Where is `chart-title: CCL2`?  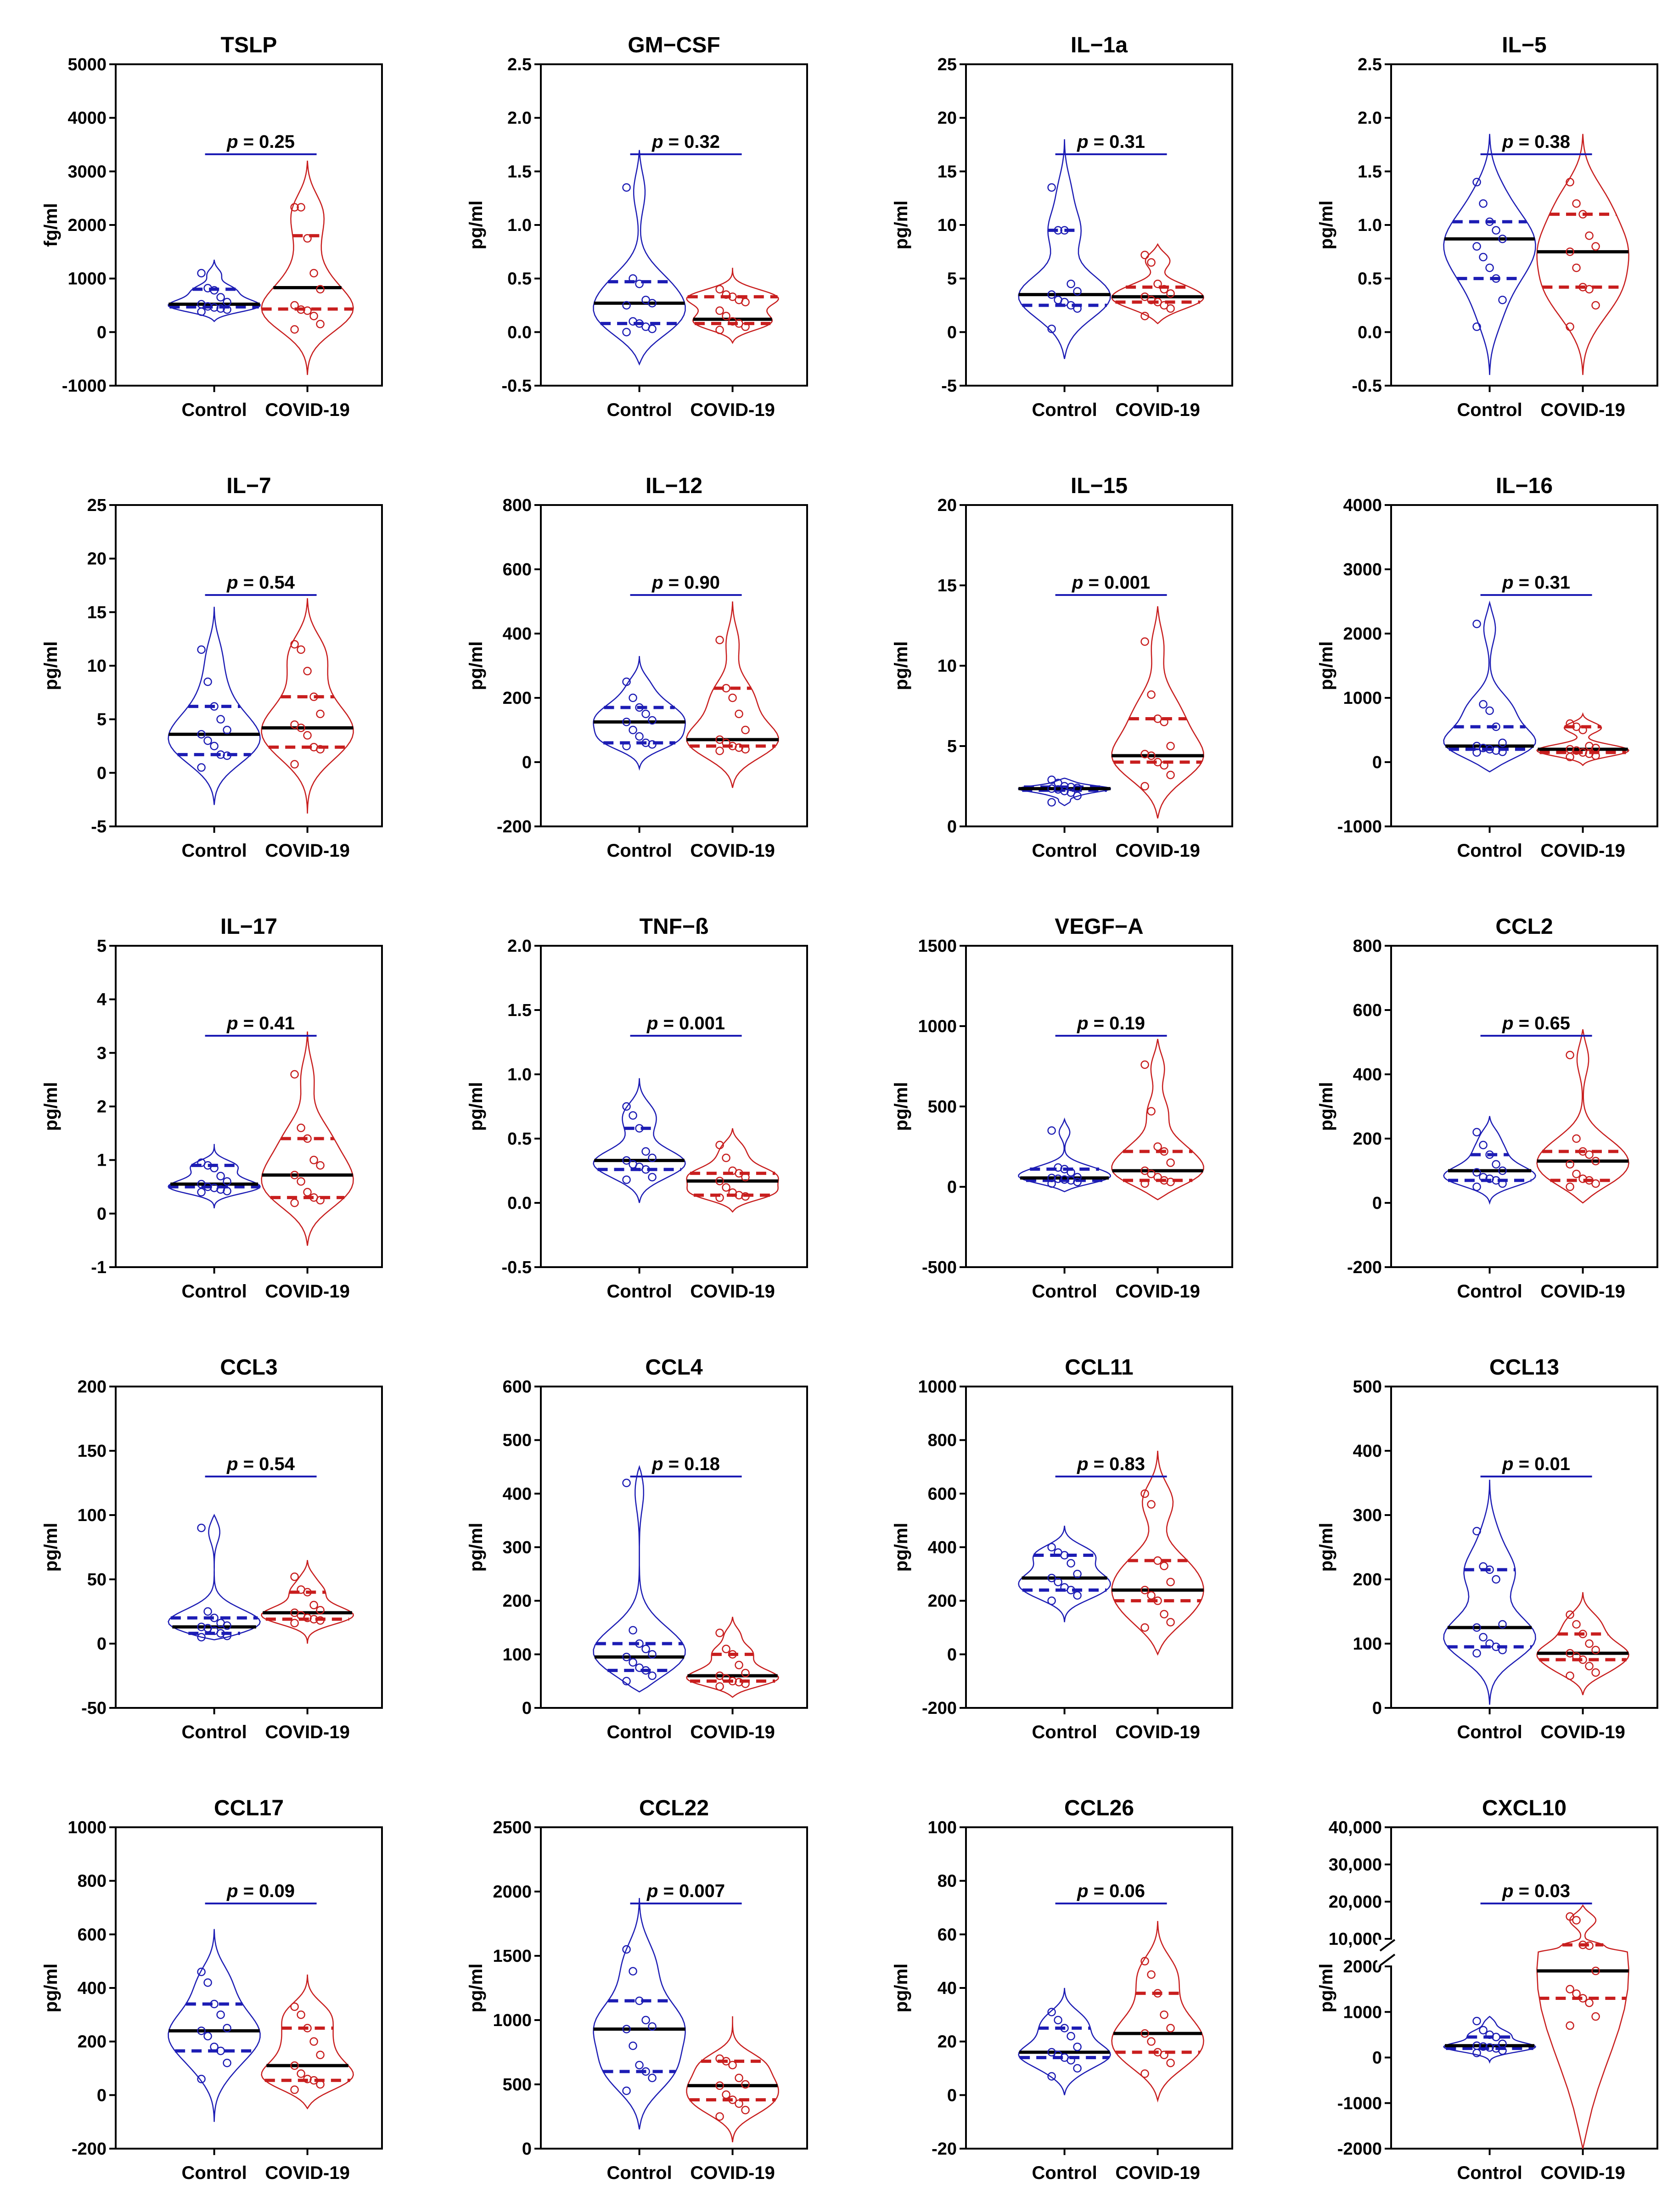
chart-title: CCL2 is located at coordinates (1524, 927).